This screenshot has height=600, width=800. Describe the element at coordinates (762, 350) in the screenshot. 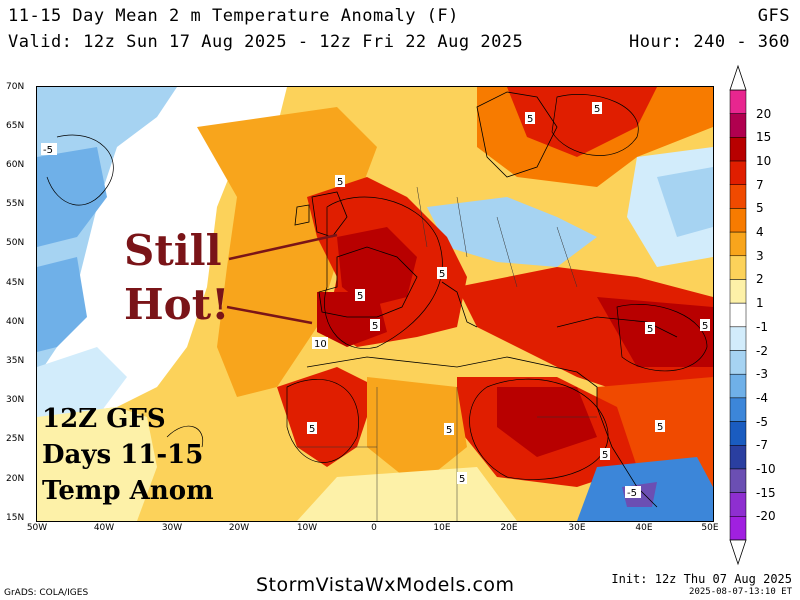

I see `colorbar-label: -2` at that location.